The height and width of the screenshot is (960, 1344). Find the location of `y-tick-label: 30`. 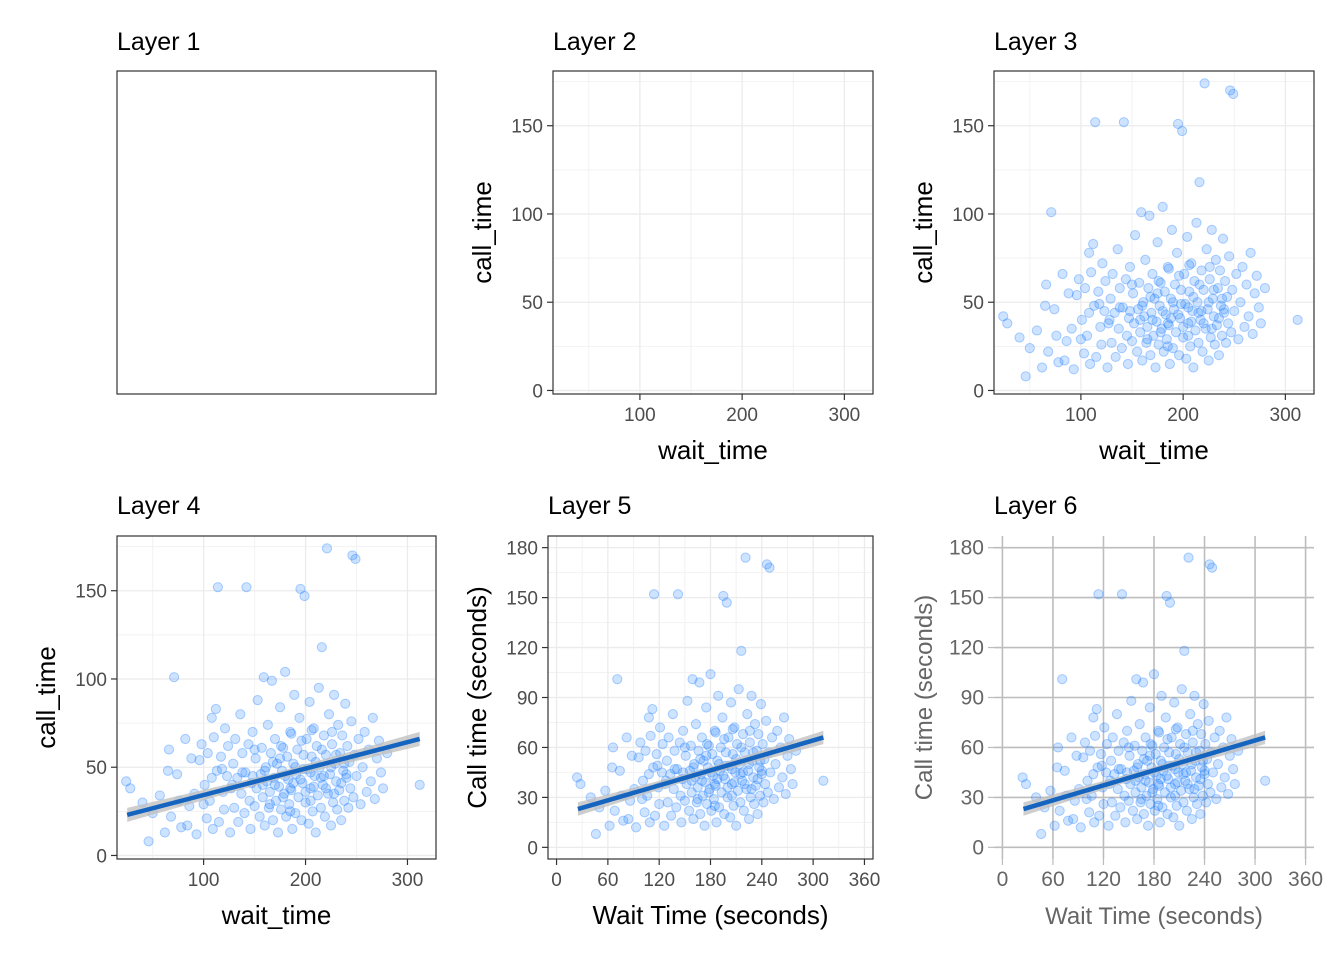

y-tick-label: 30 is located at coordinates (527, 798).